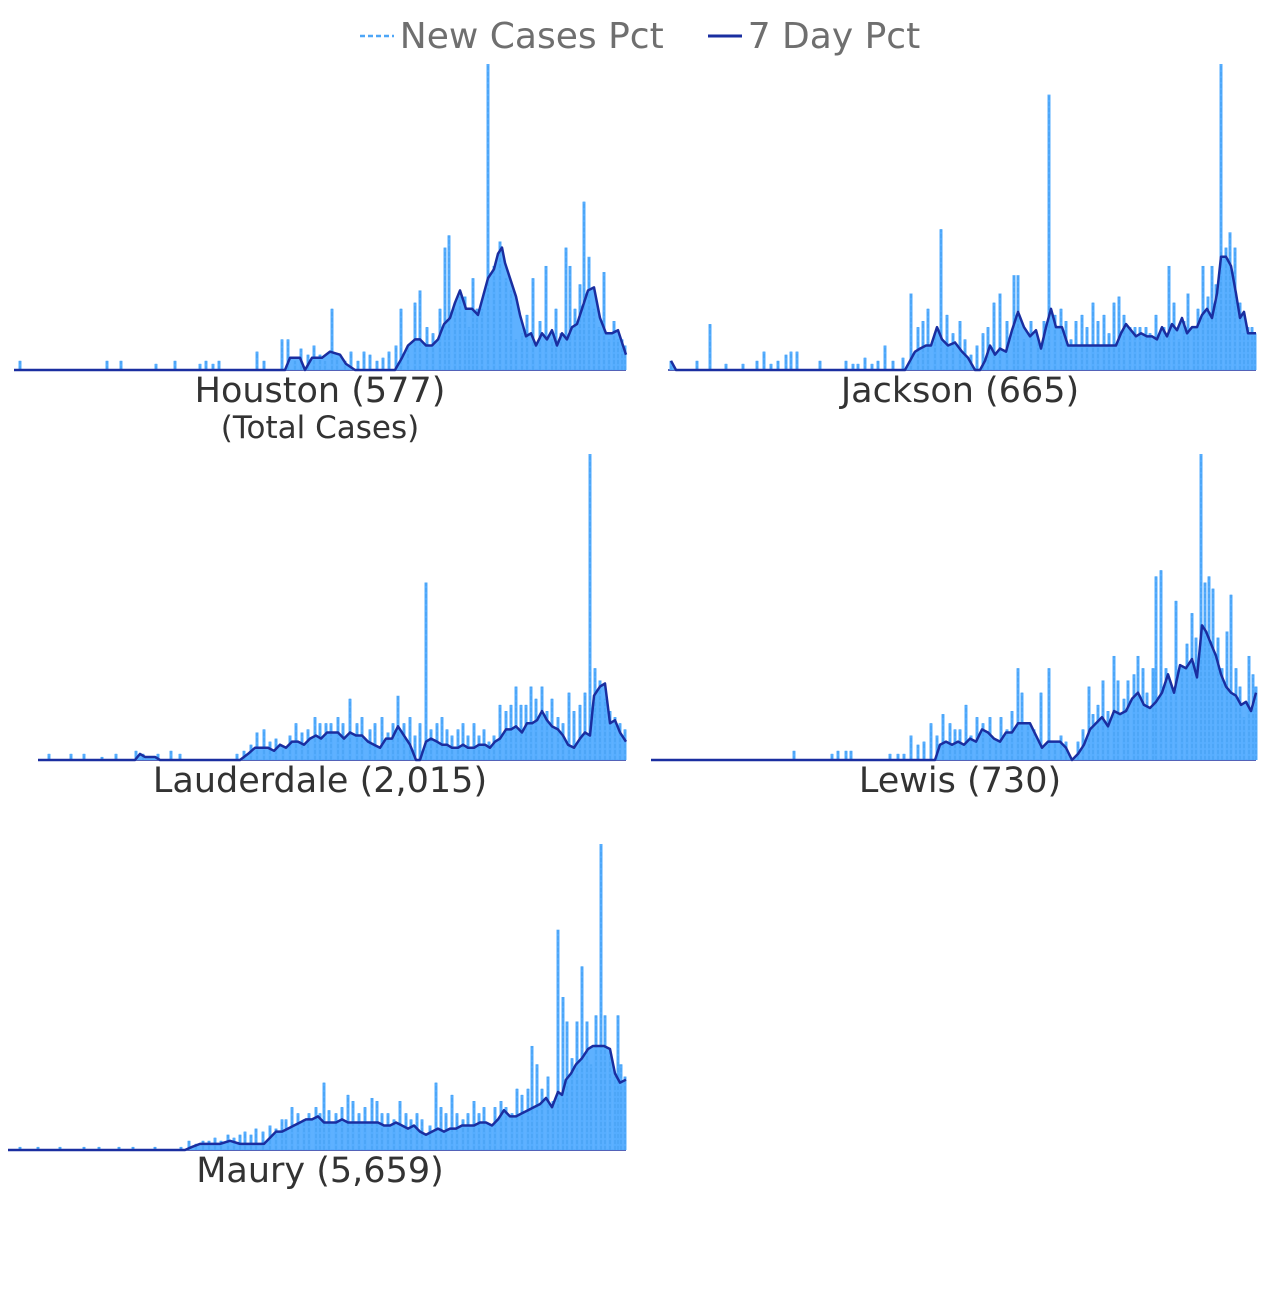 The image size is (1280, 1290). What do you see at coordinates (321, 218) in the screenshot?
I see `chart-houston` at bounding box center [321, 218].